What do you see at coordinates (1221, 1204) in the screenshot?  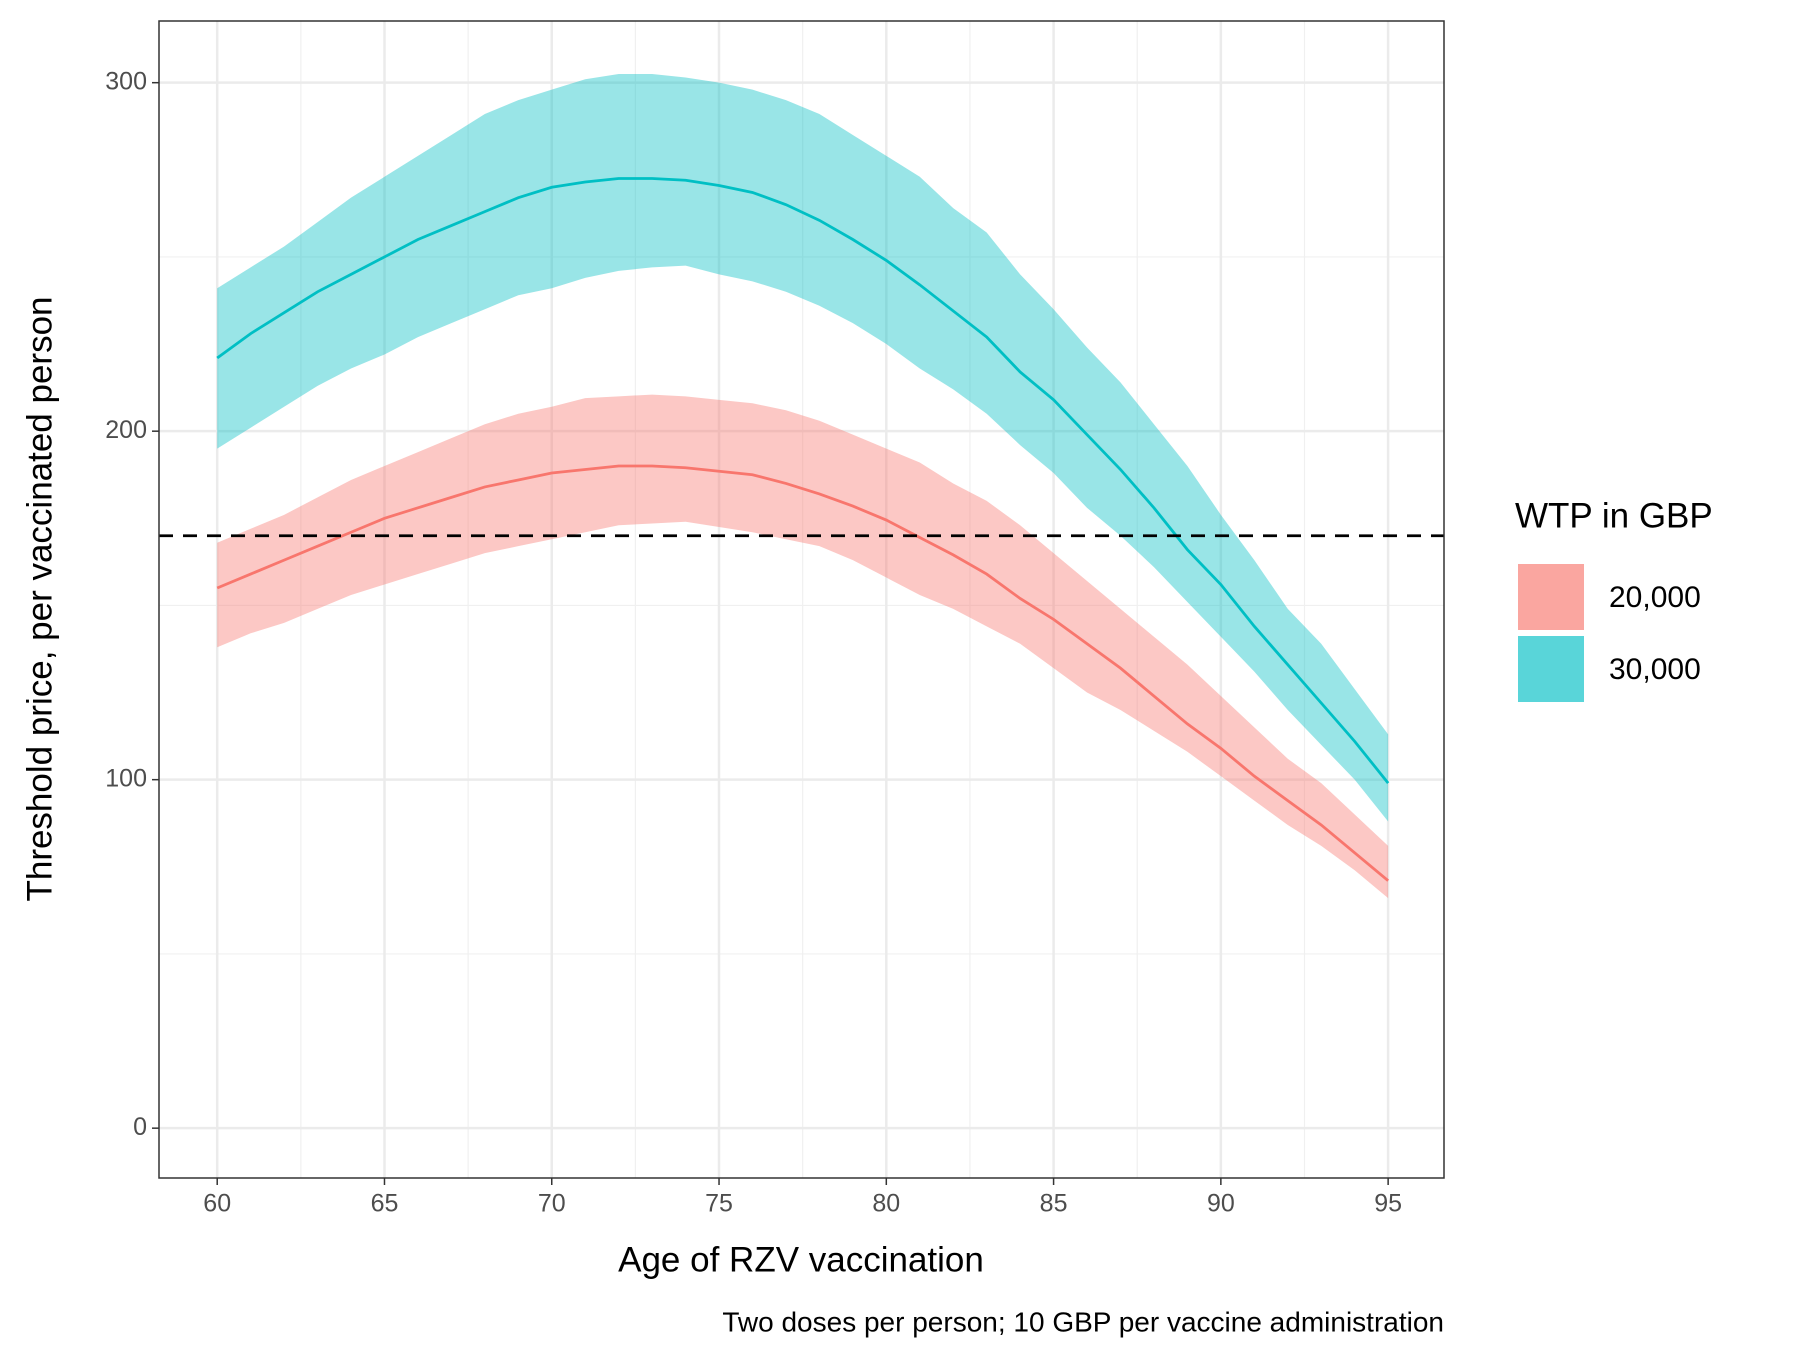 I see `x-tick-label: 90` at bounding box center [1221, 1204].